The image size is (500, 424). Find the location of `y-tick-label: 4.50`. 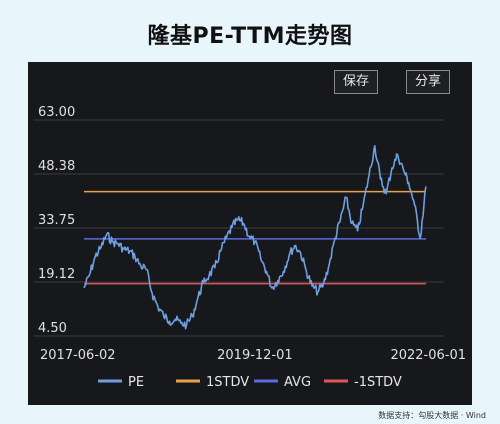

y-tick-label: 4.50 is located at coordinates (52, 328).